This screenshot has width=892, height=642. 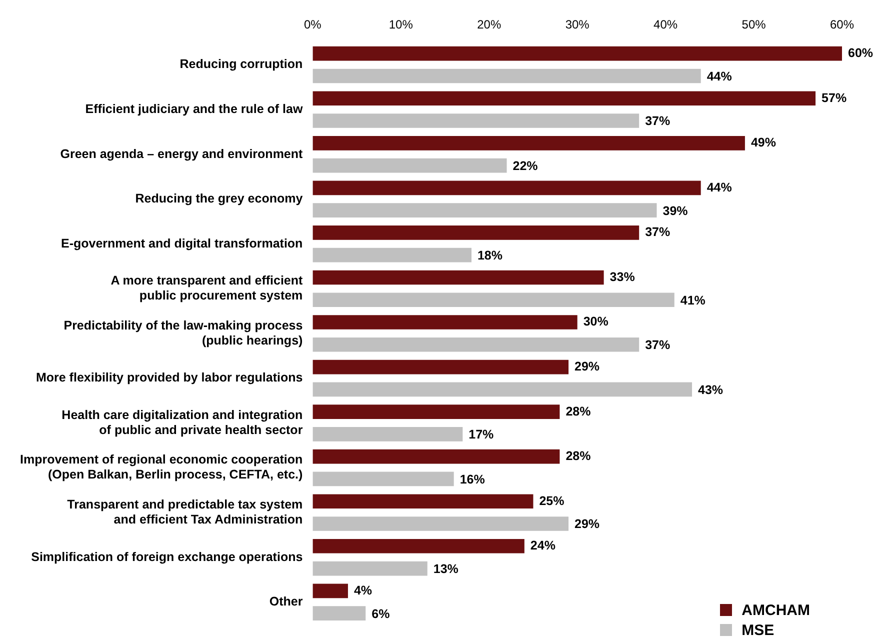 What do you see at coordinates (758, 630) in the screenshot?
I see `legend-label: MSE` at bounding box center [758, 630].